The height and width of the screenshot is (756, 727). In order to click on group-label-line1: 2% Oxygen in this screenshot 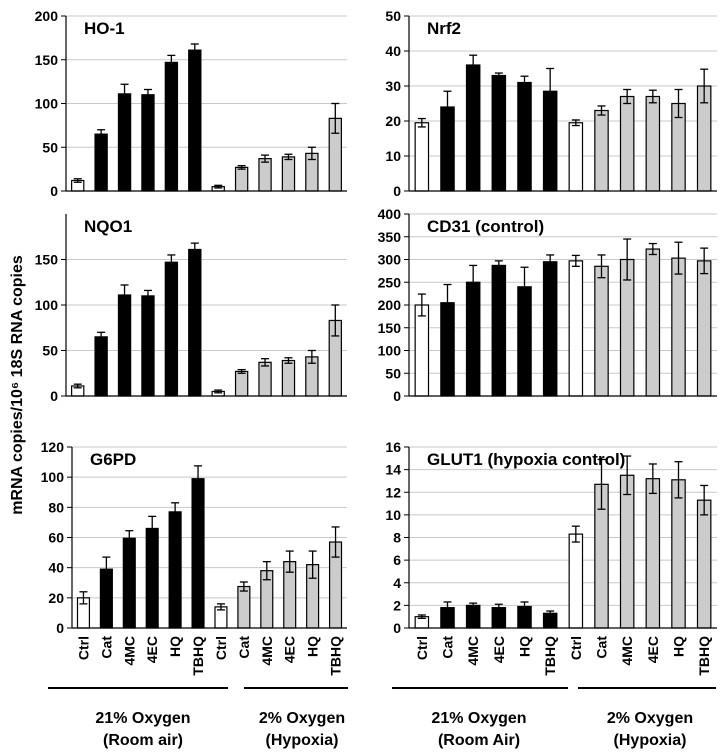, I will do `click(302, 718)`.